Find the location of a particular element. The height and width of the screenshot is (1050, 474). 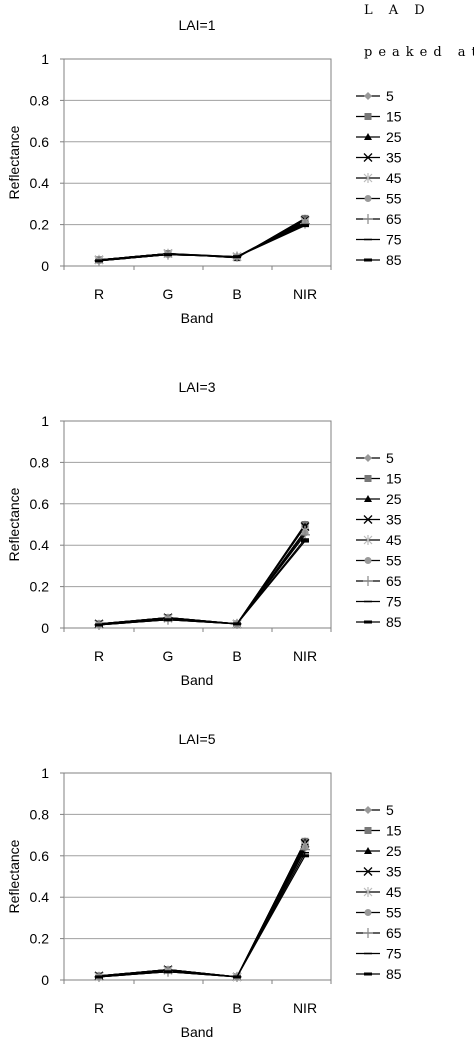

y-tick-label: 0.6 is located at coordinates (40, 856).